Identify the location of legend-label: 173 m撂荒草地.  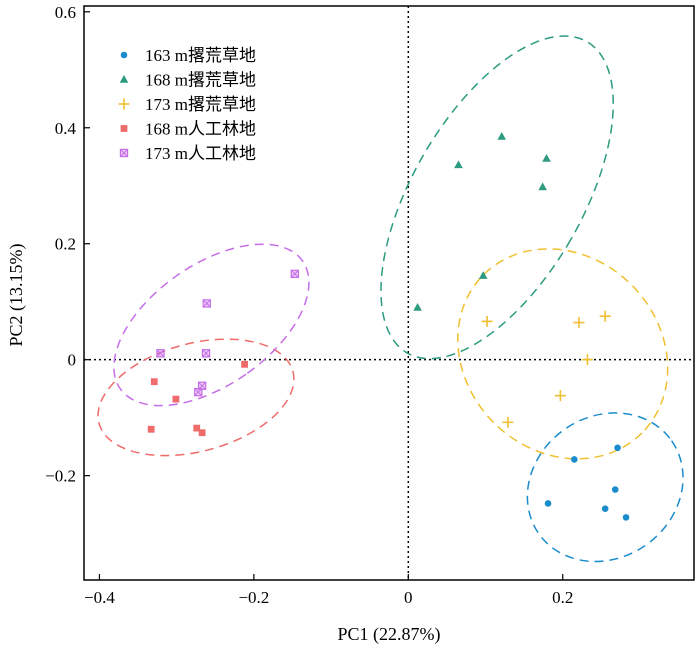
(200, 104).